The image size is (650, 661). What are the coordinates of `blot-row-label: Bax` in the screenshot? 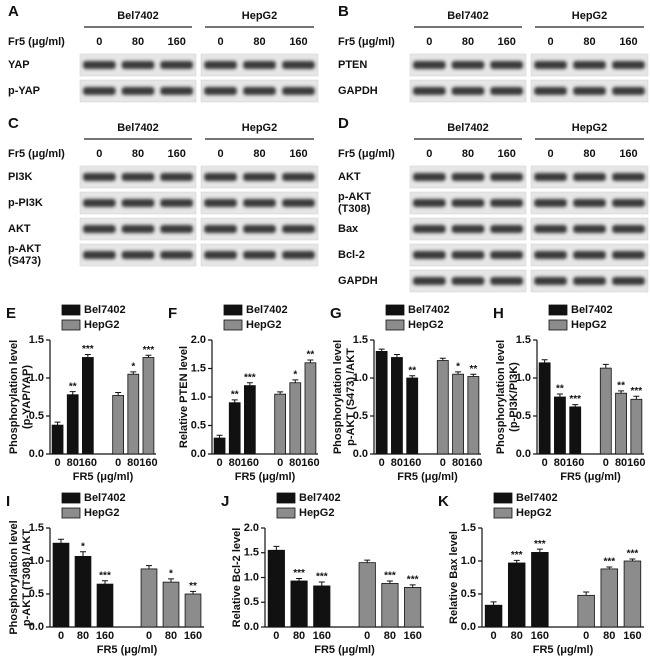 It's located at (348, 229).